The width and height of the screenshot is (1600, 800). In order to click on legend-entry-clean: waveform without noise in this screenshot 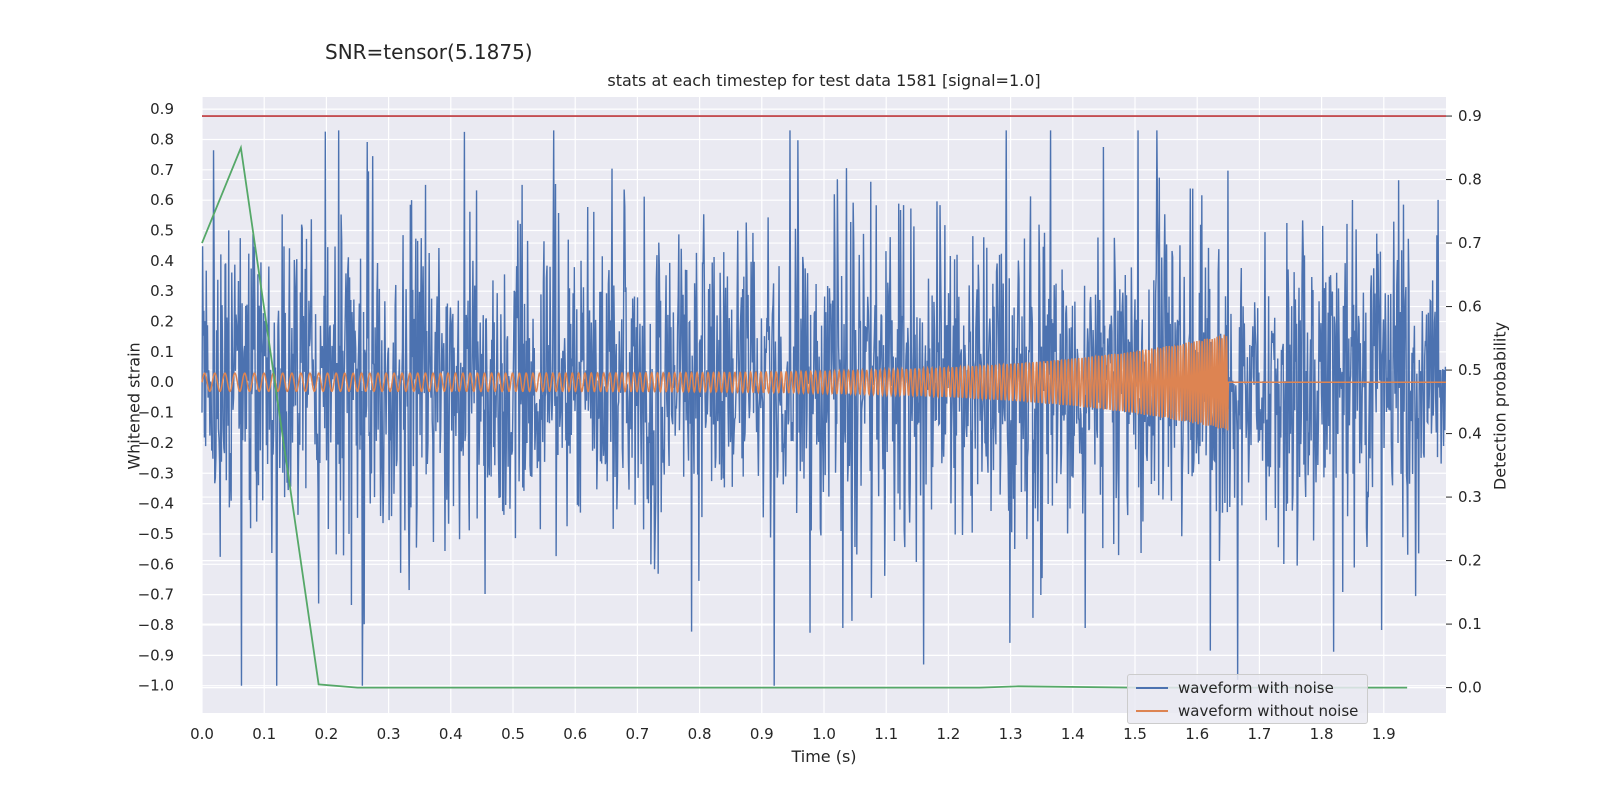, I will do `click(1247, 711)`.